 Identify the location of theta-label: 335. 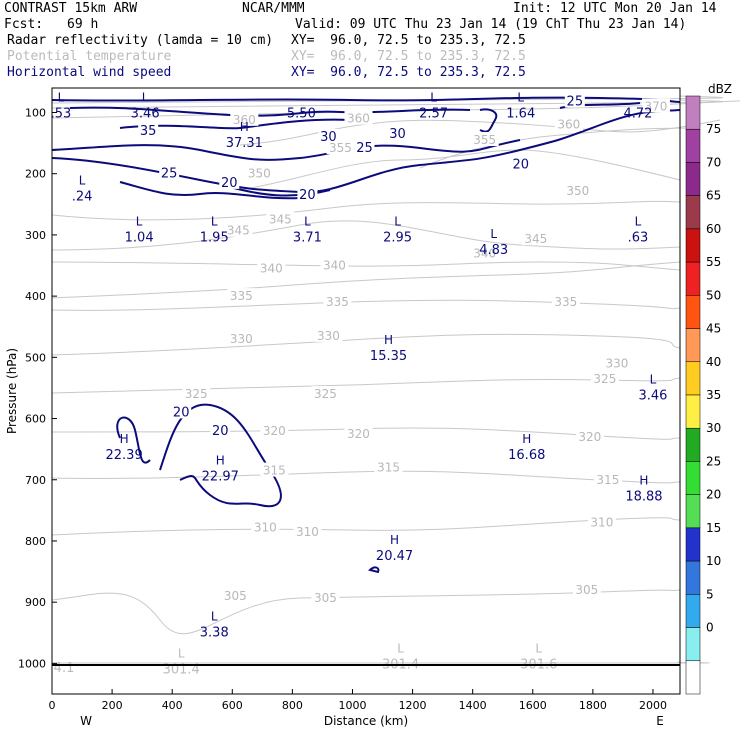
(565, 302).